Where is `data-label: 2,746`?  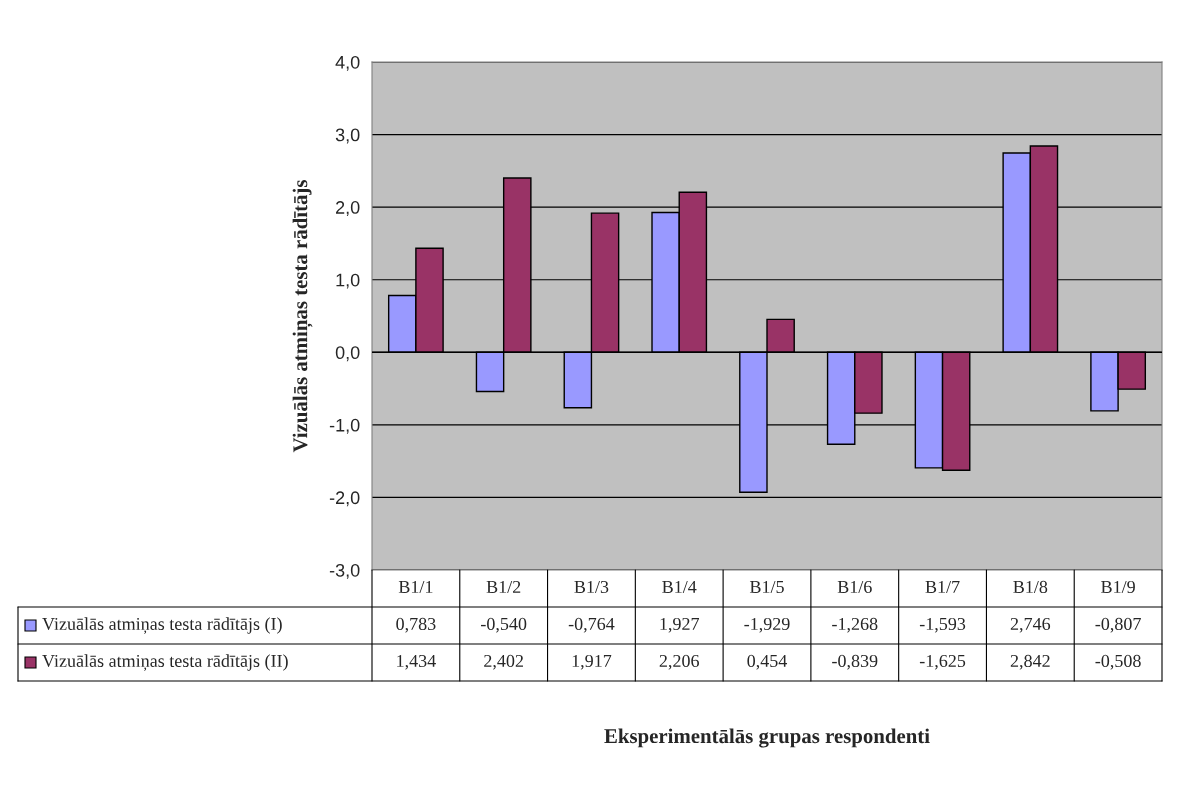
data-label: 2,746 is located at coordinates (1030, 625).